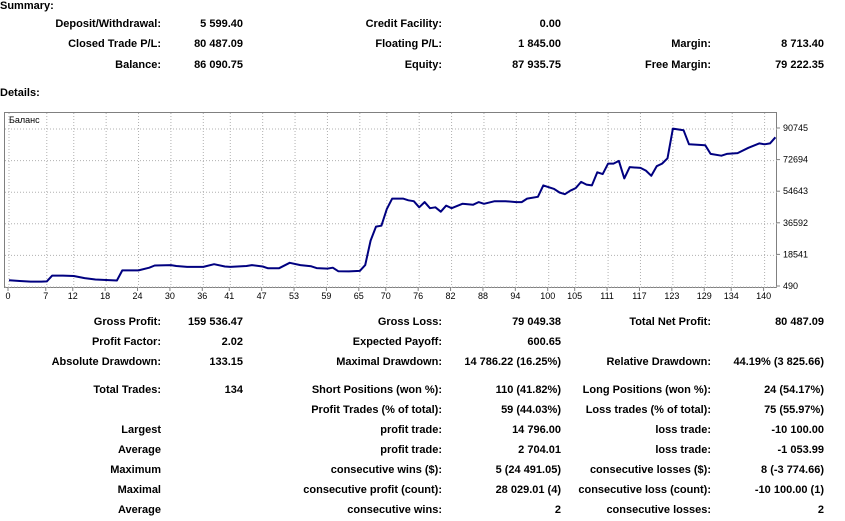 The image size is (845, 521). What do you see at coordinates (691, 44) in the screenshot?
I see `margin-label: Margin:` at bounding box center [691, 44].